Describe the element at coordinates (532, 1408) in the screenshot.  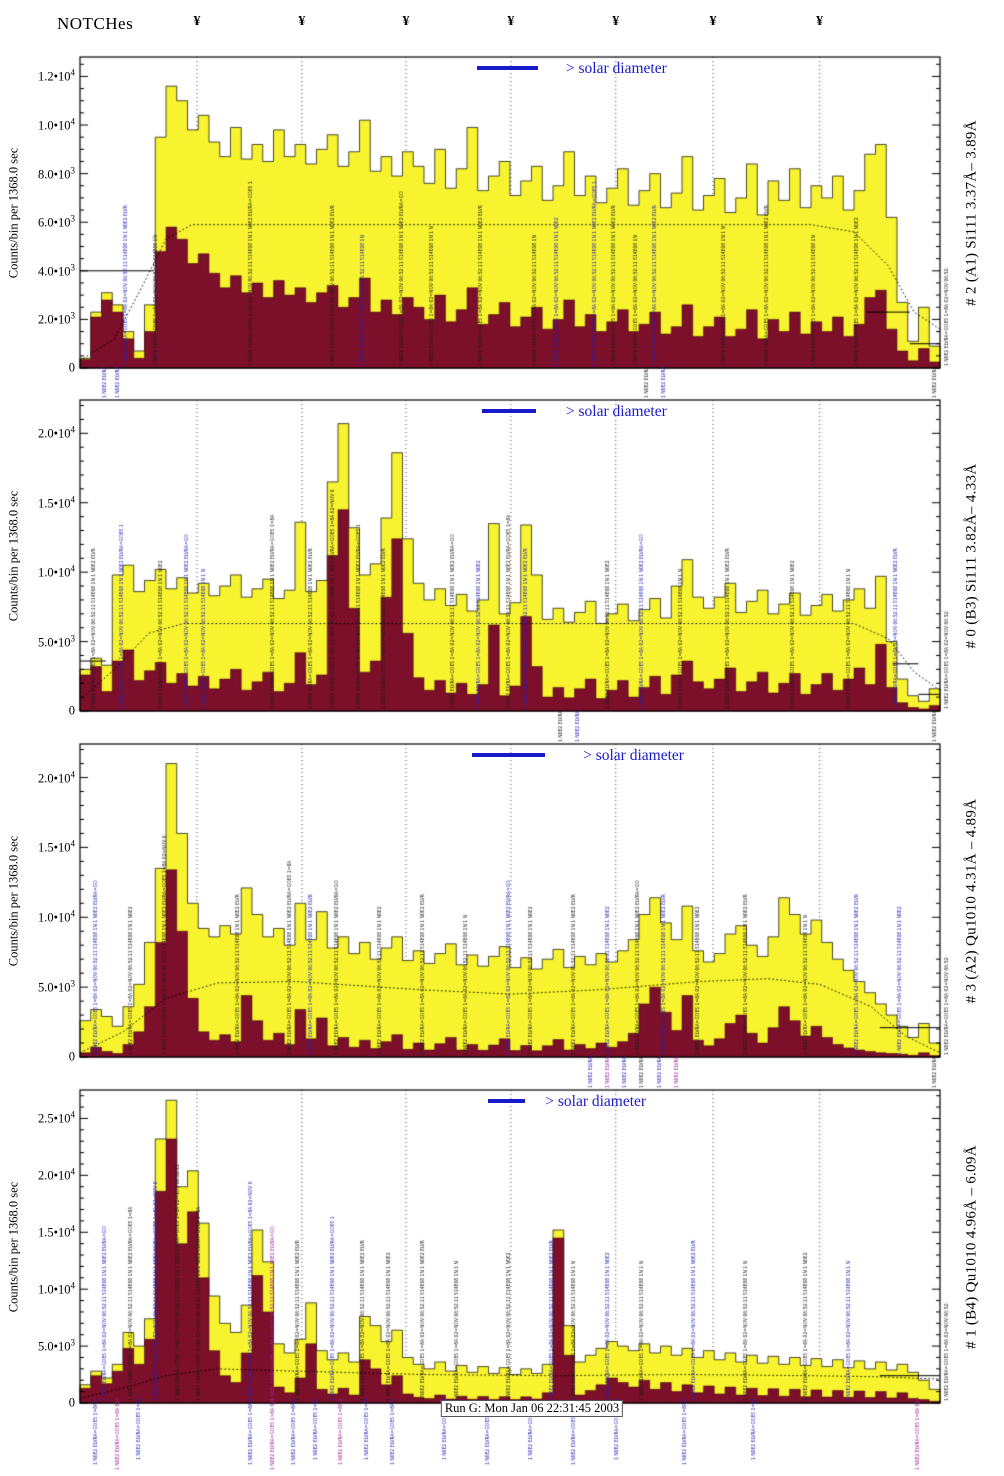
I see `run-timestamp: Run G: Mon Jan 06 22:31:45 2003` at that location.